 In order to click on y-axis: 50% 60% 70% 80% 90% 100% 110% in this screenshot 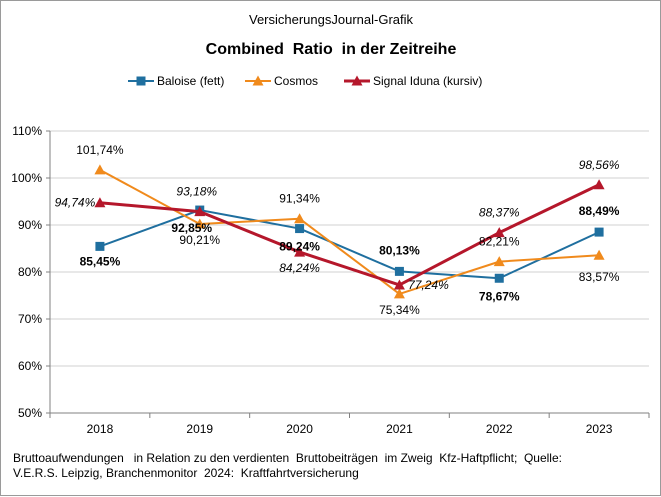, I will do `click(31, 272)`.